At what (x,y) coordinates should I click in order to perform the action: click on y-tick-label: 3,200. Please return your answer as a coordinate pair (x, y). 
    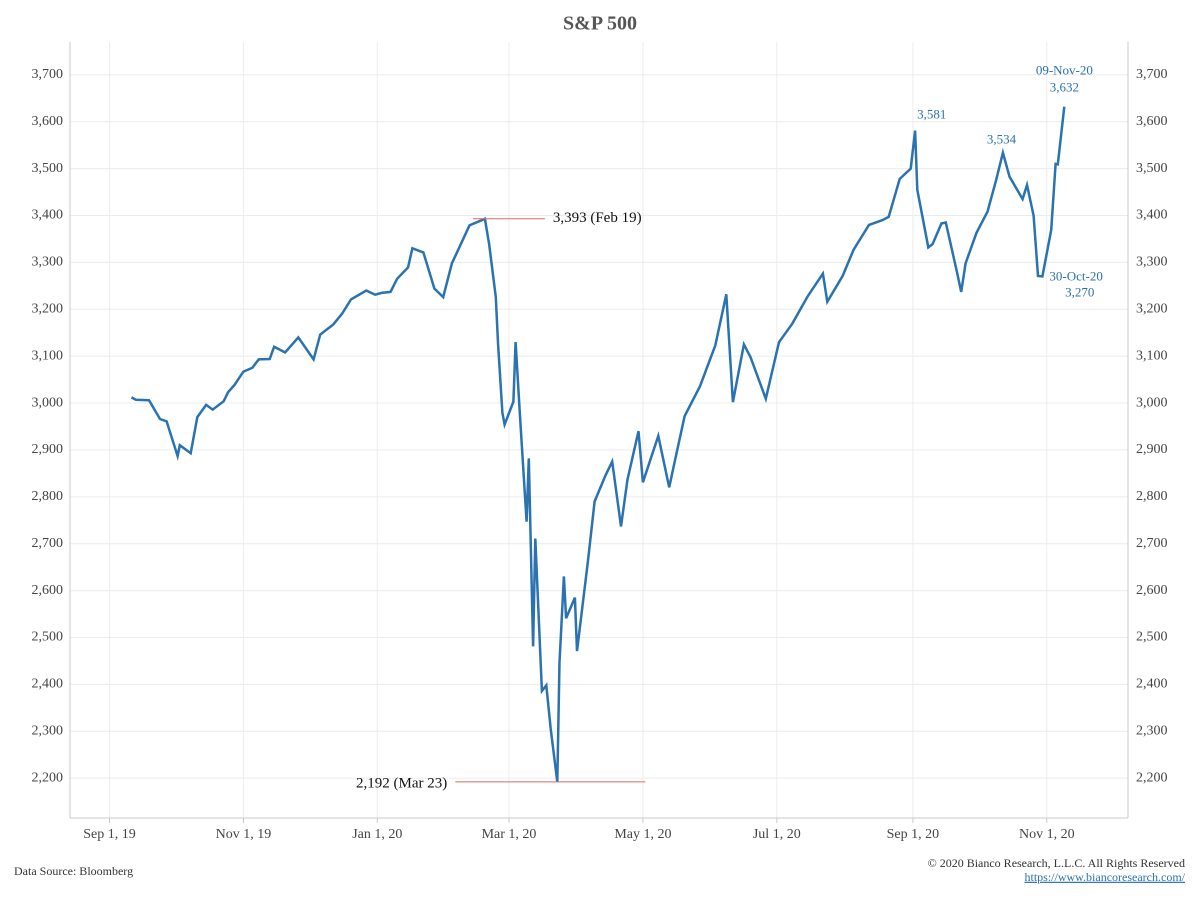
    Looking at the image, I should click on (48, 308).